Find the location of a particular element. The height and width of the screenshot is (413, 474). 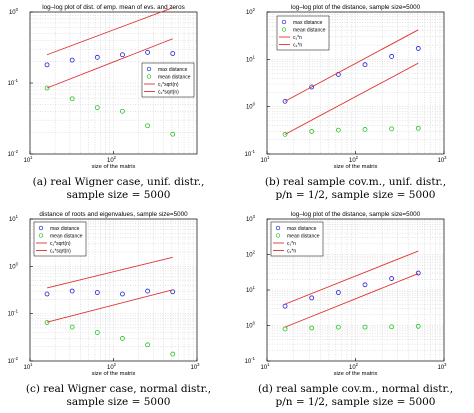

grid-b is located at coordinates (355, 83).